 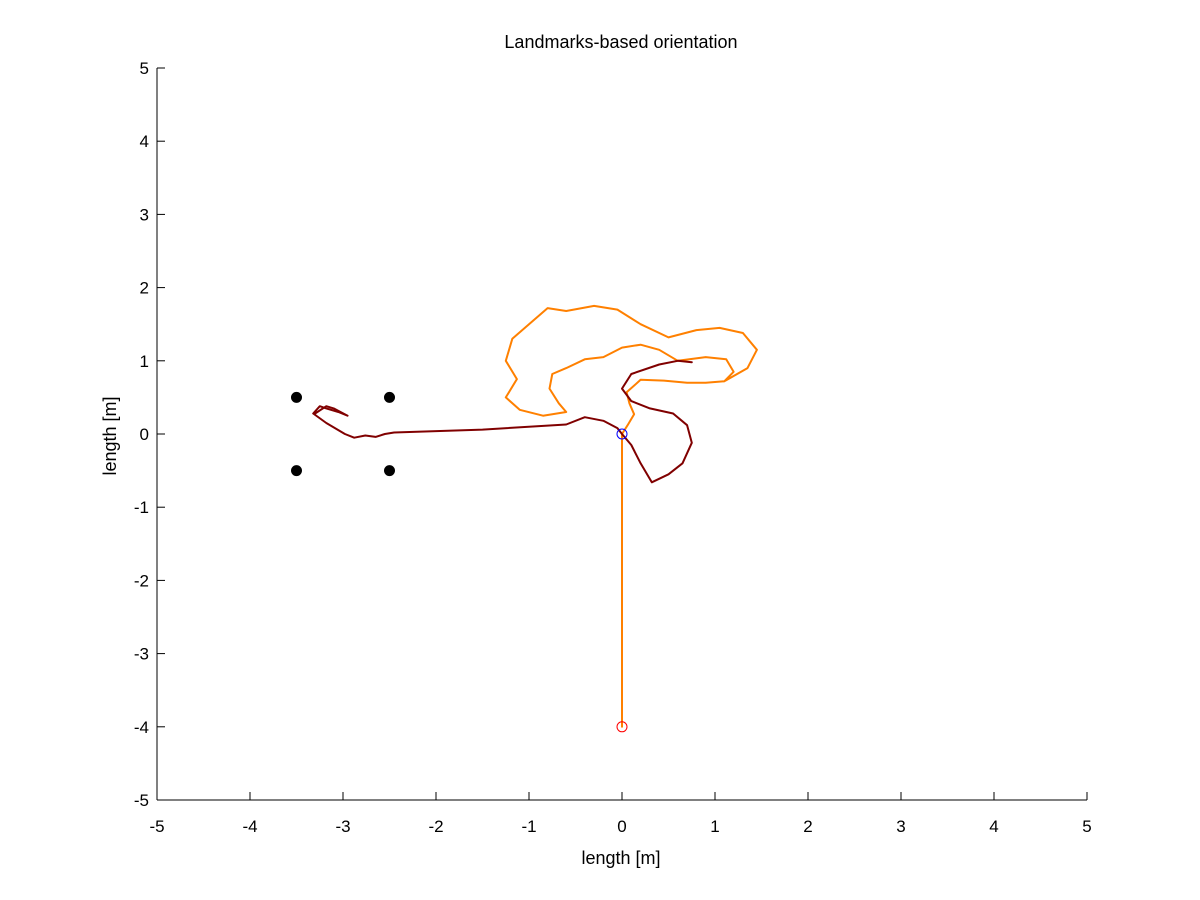 I want to click on x-tick-label: -2, so click(x=435, y=826).